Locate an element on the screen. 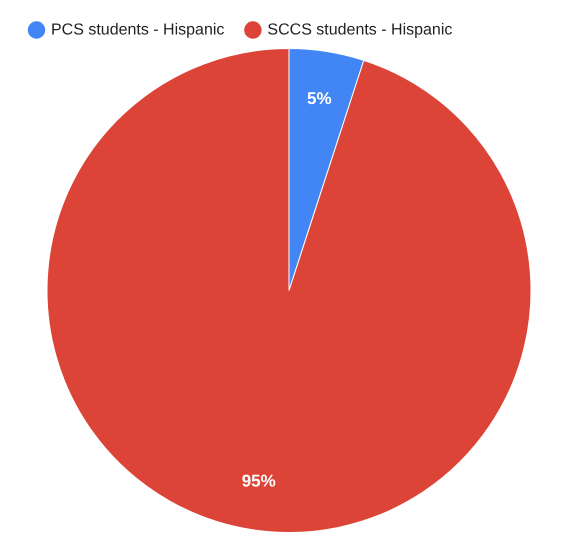 Image resolution: width=578 pixels, height=533 pixels. legend-label: PCS students - Hispanic is located at coordinates (137, 29).